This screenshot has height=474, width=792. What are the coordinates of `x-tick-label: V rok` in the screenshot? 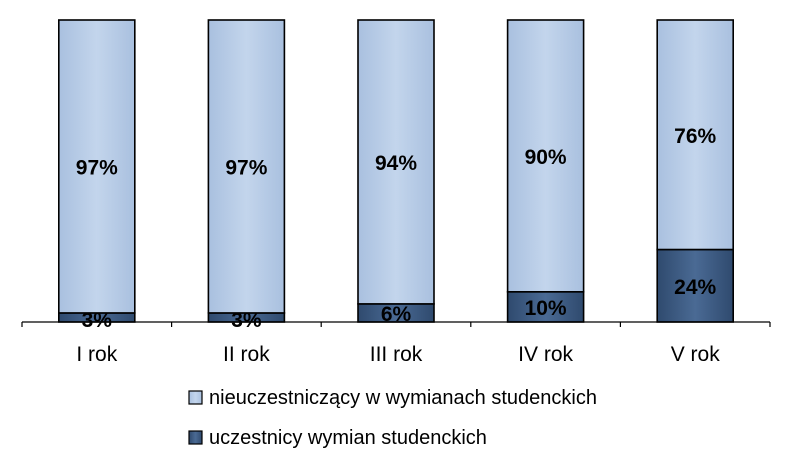 It's located at (696, 354).